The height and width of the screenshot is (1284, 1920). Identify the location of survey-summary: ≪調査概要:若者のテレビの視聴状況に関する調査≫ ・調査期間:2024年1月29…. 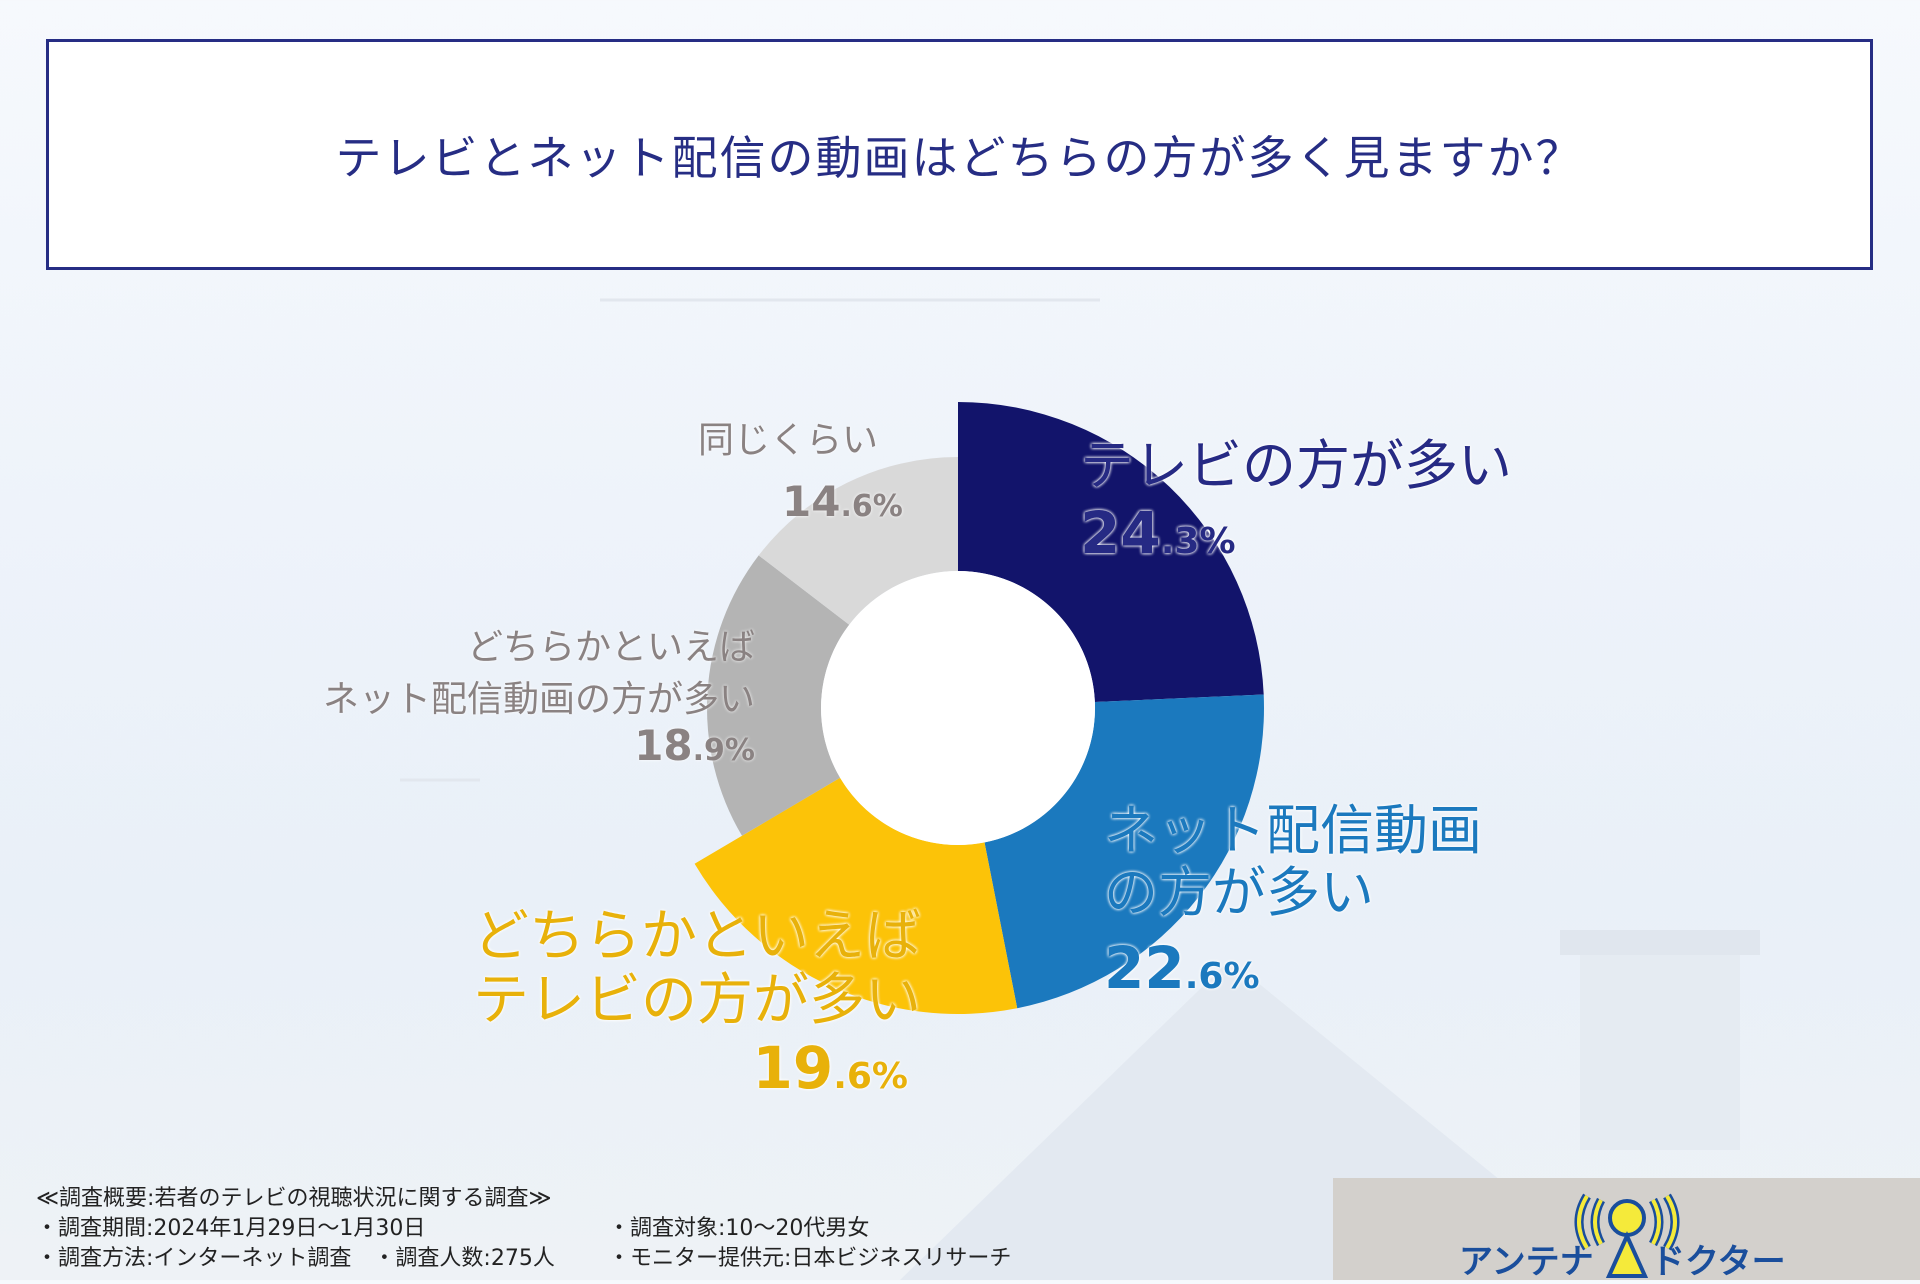
(523, 1229).